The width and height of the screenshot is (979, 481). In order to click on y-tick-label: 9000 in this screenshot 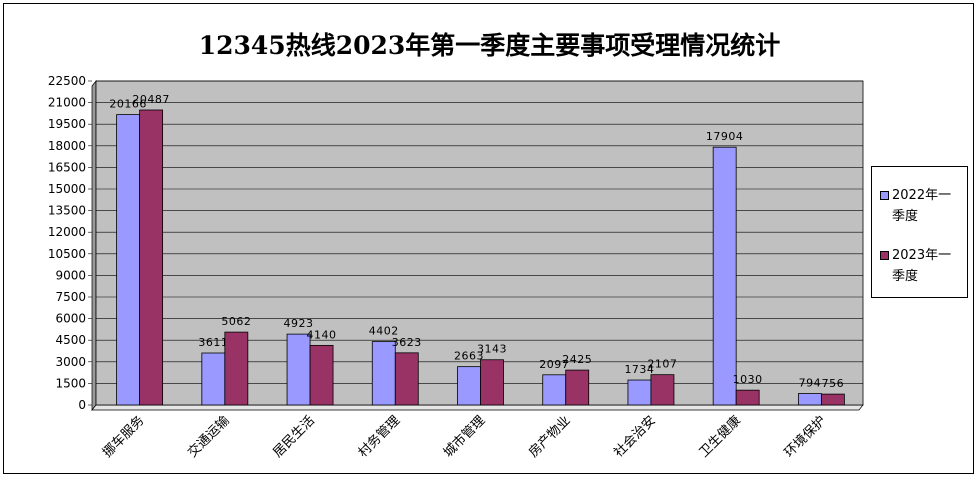, I will do `click(70, 275)`.